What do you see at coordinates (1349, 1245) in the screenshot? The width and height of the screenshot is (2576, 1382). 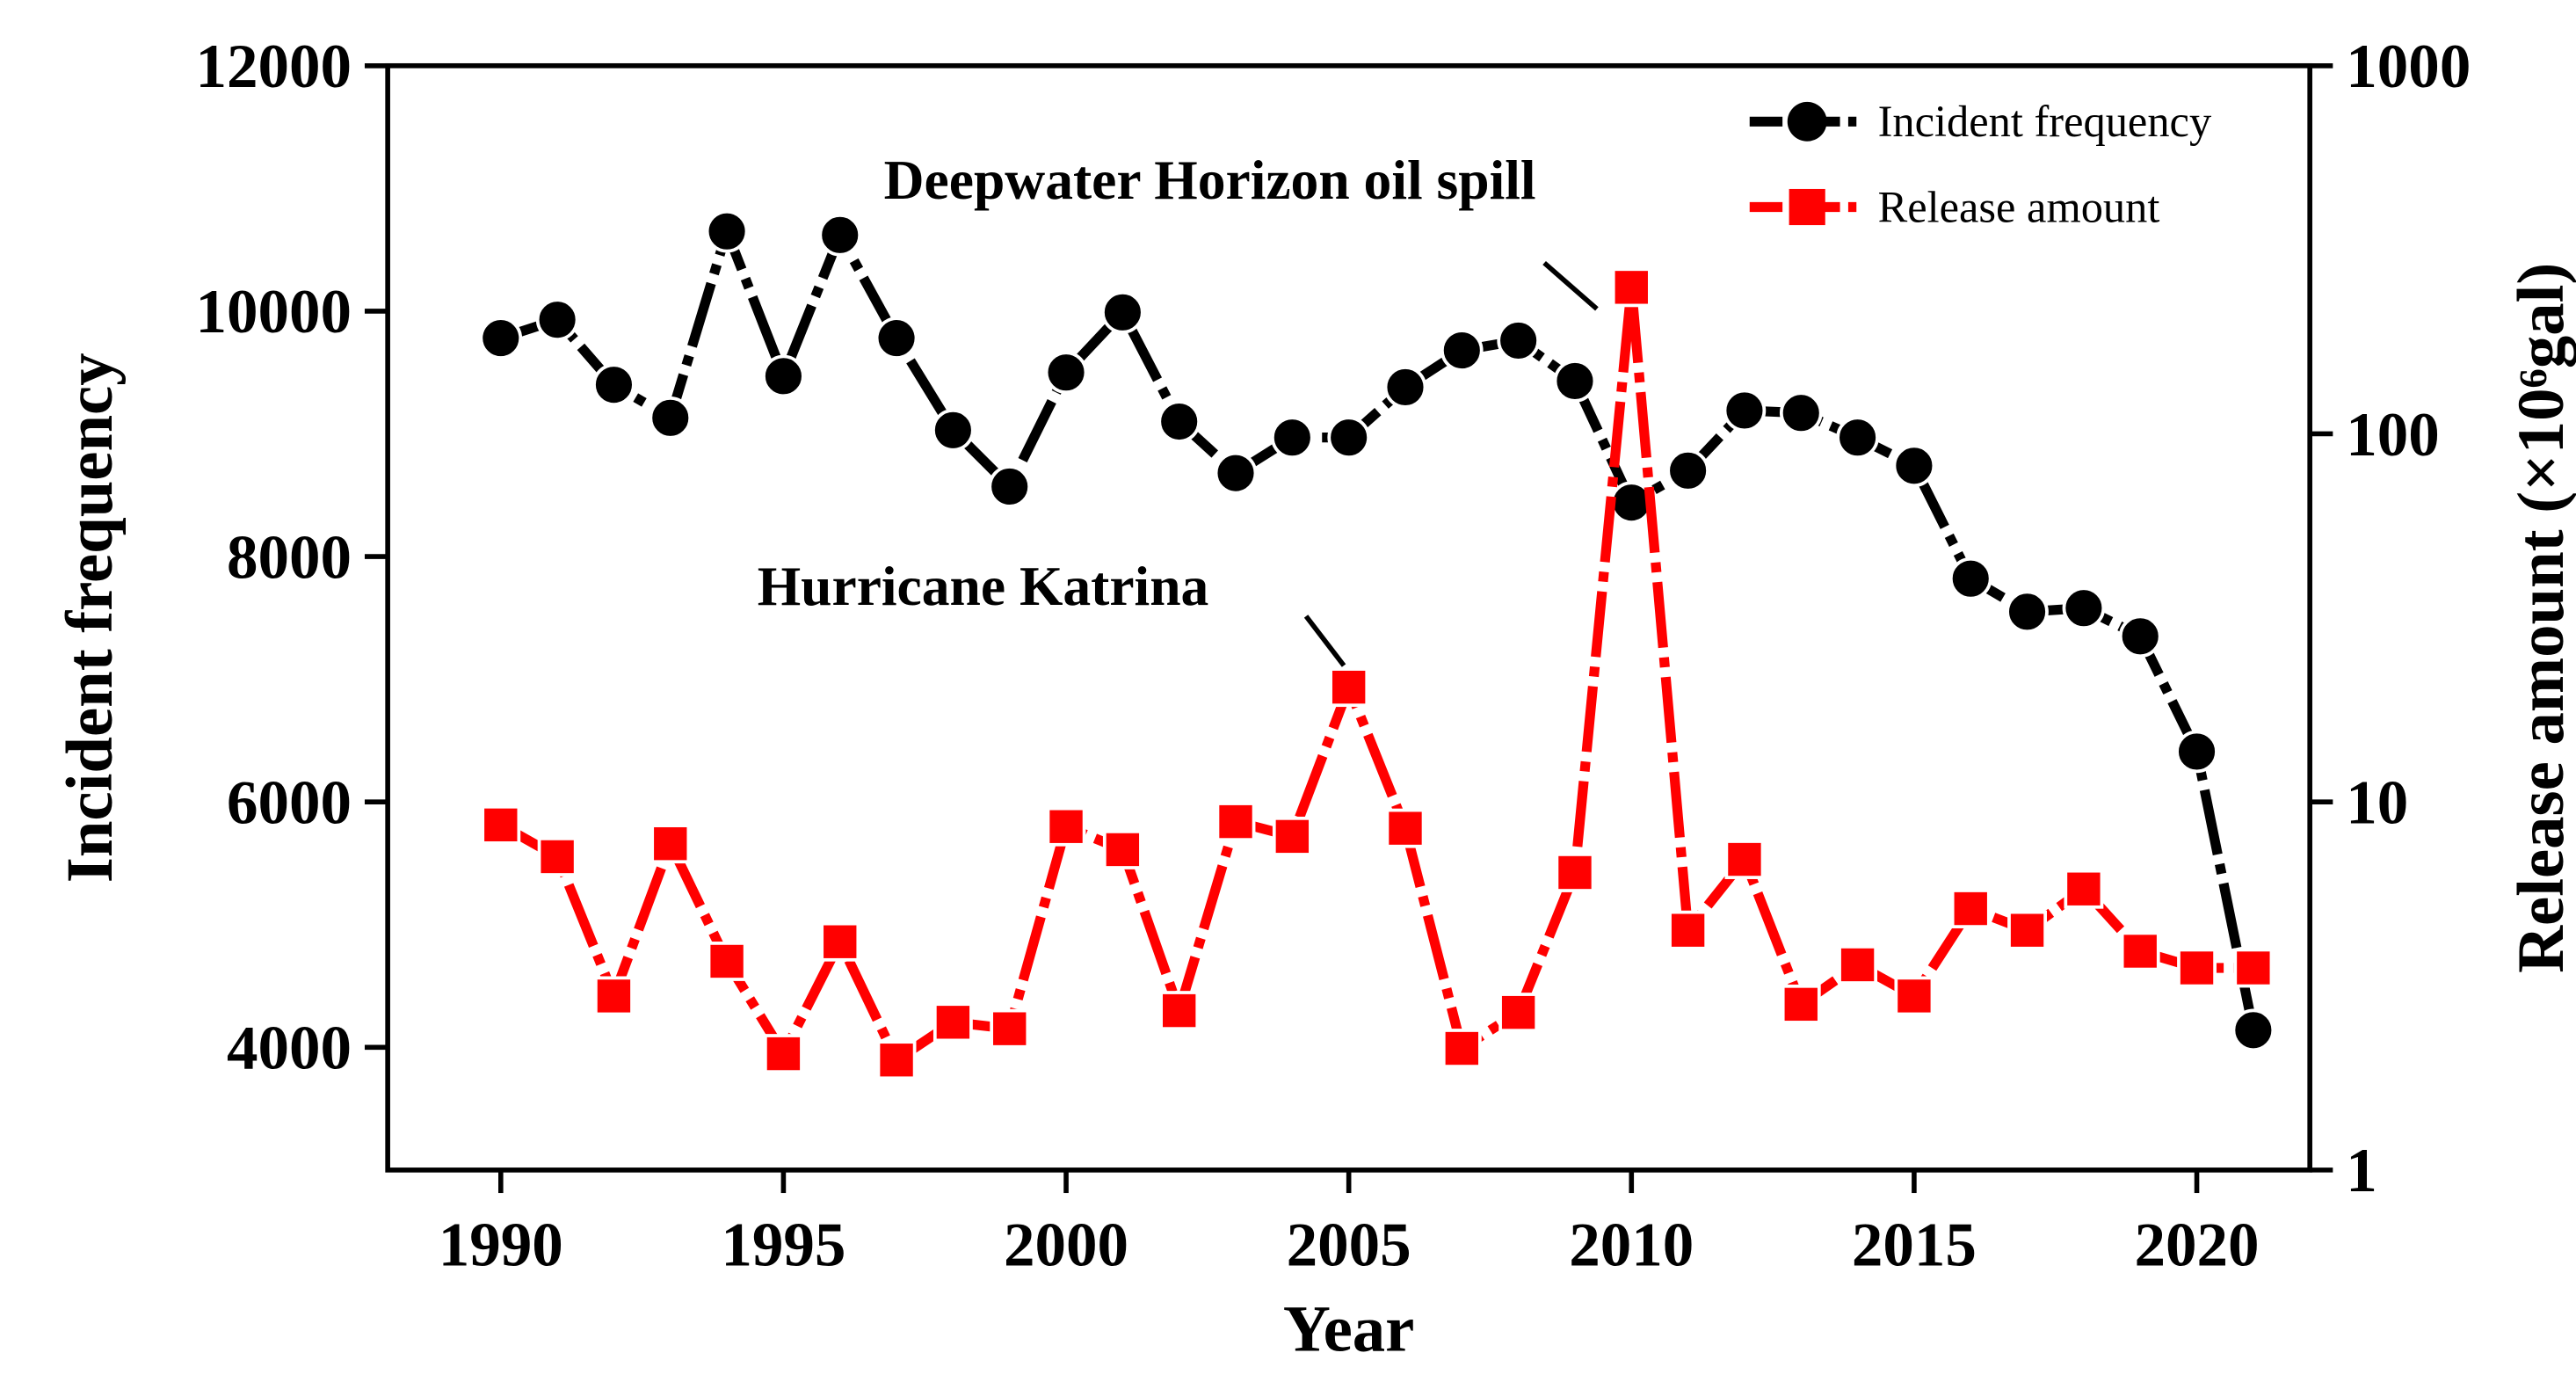 I see `x-tick-label: 2005` at bounding box center [1349, 1245].